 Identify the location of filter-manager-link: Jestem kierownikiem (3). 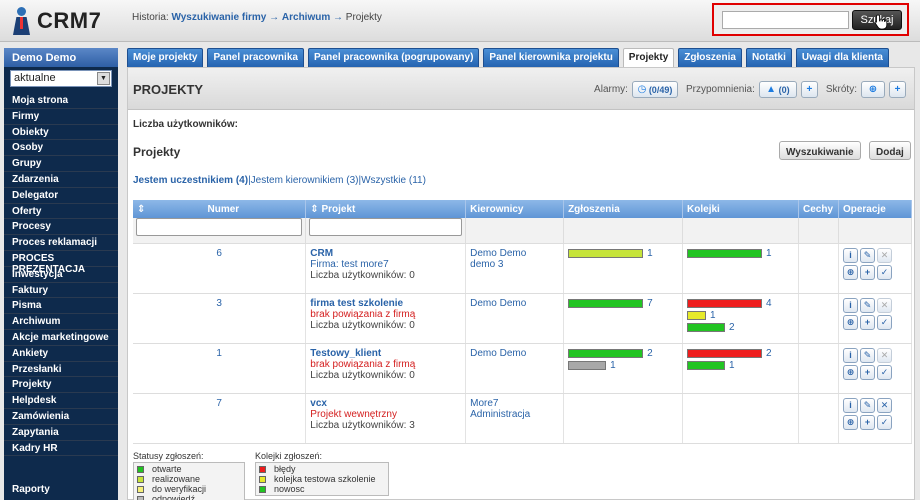
(304, 180).